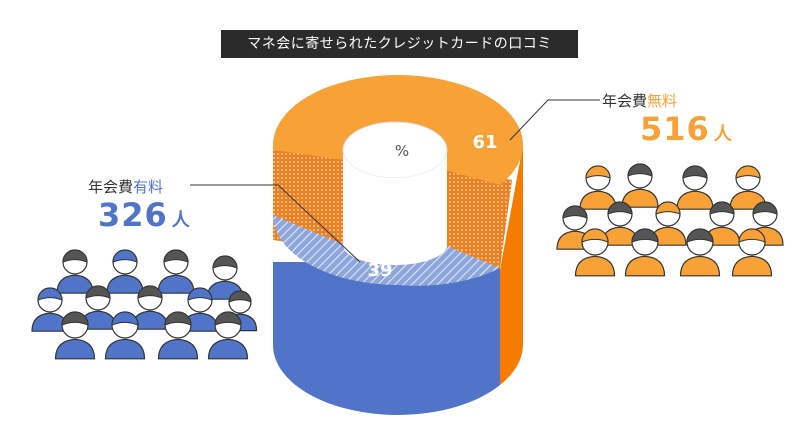 Image resolution: width=800 pixels, height=445 pixels. I want to click on legend-paid-count-value: 326, so click(133, 215).